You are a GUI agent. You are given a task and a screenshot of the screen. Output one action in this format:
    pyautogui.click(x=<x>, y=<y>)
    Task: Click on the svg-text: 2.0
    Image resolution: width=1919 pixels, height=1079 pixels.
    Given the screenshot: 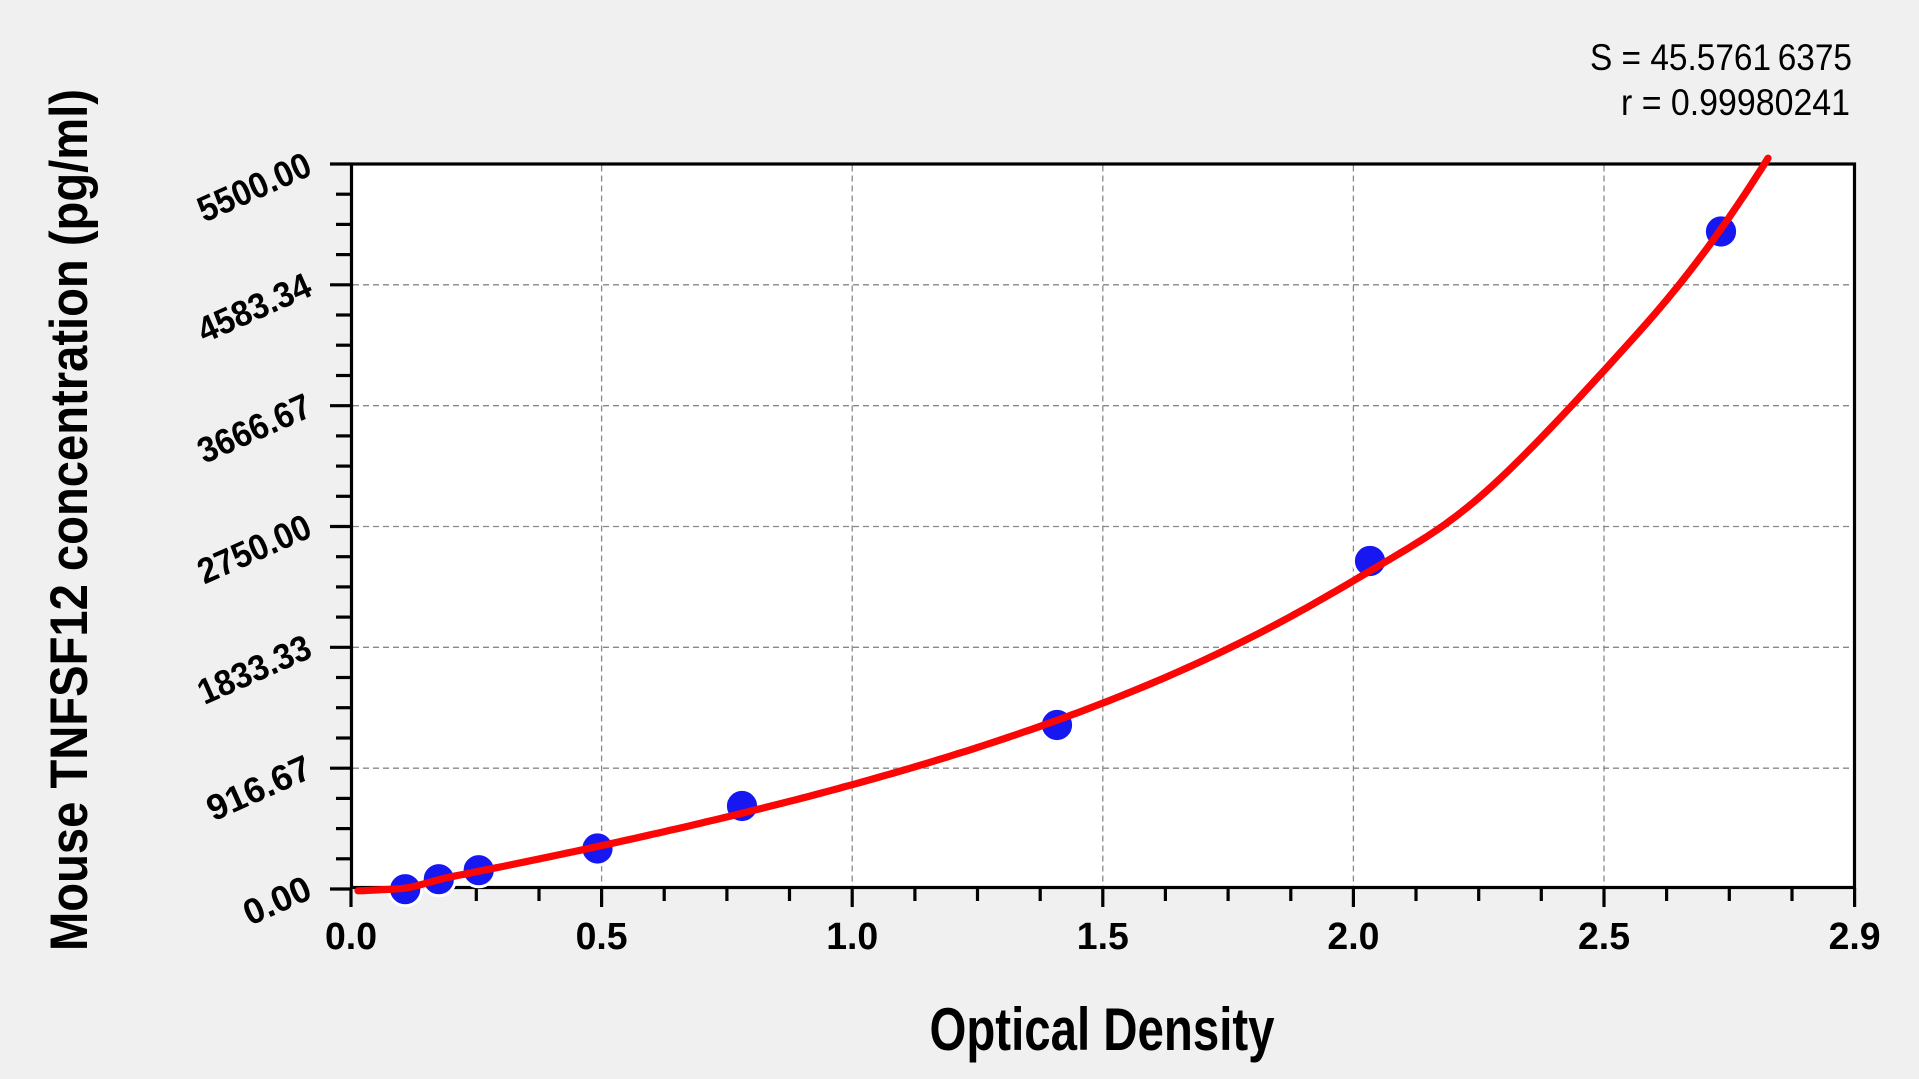 What is the action you would take?
    pyautogui.click(x=1353, y=937)
    